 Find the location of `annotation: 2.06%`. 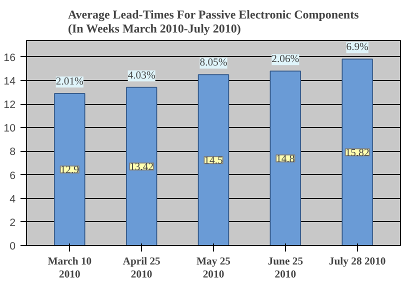

annotation: 2.06% is located at coordinates (286, 60).